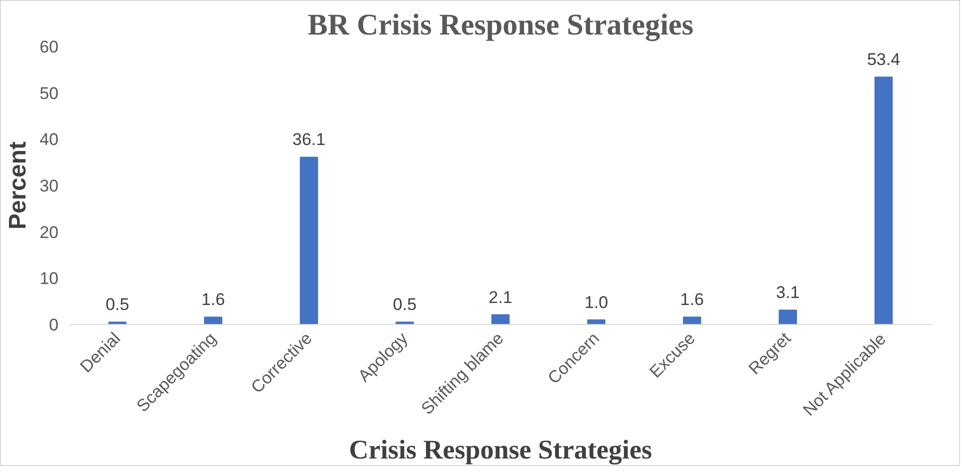 The width and height of the screenshot is (966, 473). What do you see at coordinates (788, 292) in the screenshot?
I see `data-label: 3.1` at bounding box center [788, 292].